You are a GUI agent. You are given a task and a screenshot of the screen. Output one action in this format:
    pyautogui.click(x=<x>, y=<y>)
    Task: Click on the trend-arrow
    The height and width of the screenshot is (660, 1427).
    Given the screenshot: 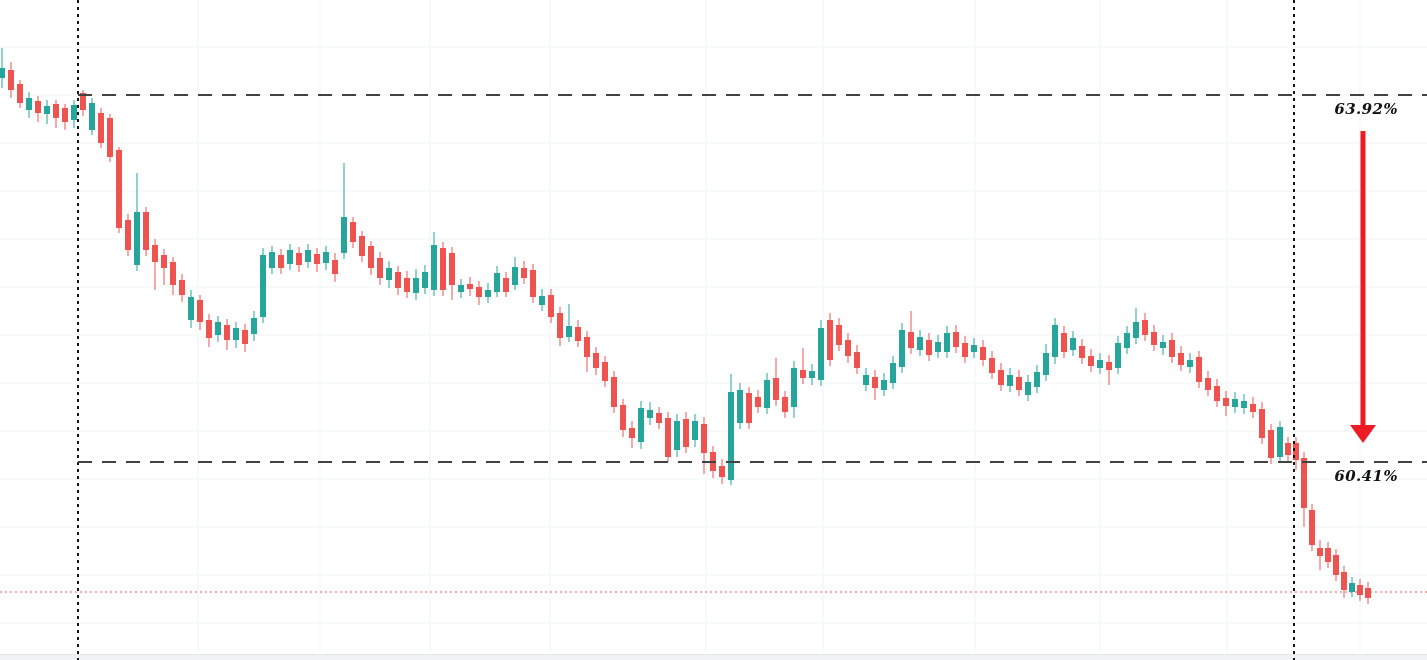 What is the action you would take?
    pyautogui.click(x=1363, y=287)
    